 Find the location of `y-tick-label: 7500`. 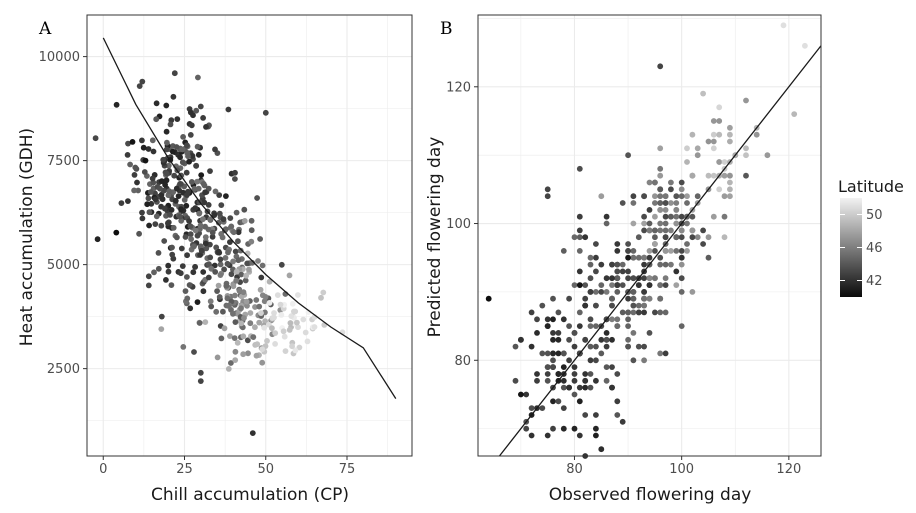

y-tick-label: 7500 is located at coordinates (63, 161).